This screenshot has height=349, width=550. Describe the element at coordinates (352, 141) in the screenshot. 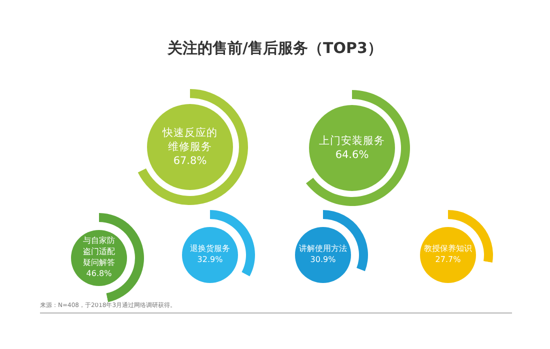

I see `slice-label: 上门安装服务` at that location.